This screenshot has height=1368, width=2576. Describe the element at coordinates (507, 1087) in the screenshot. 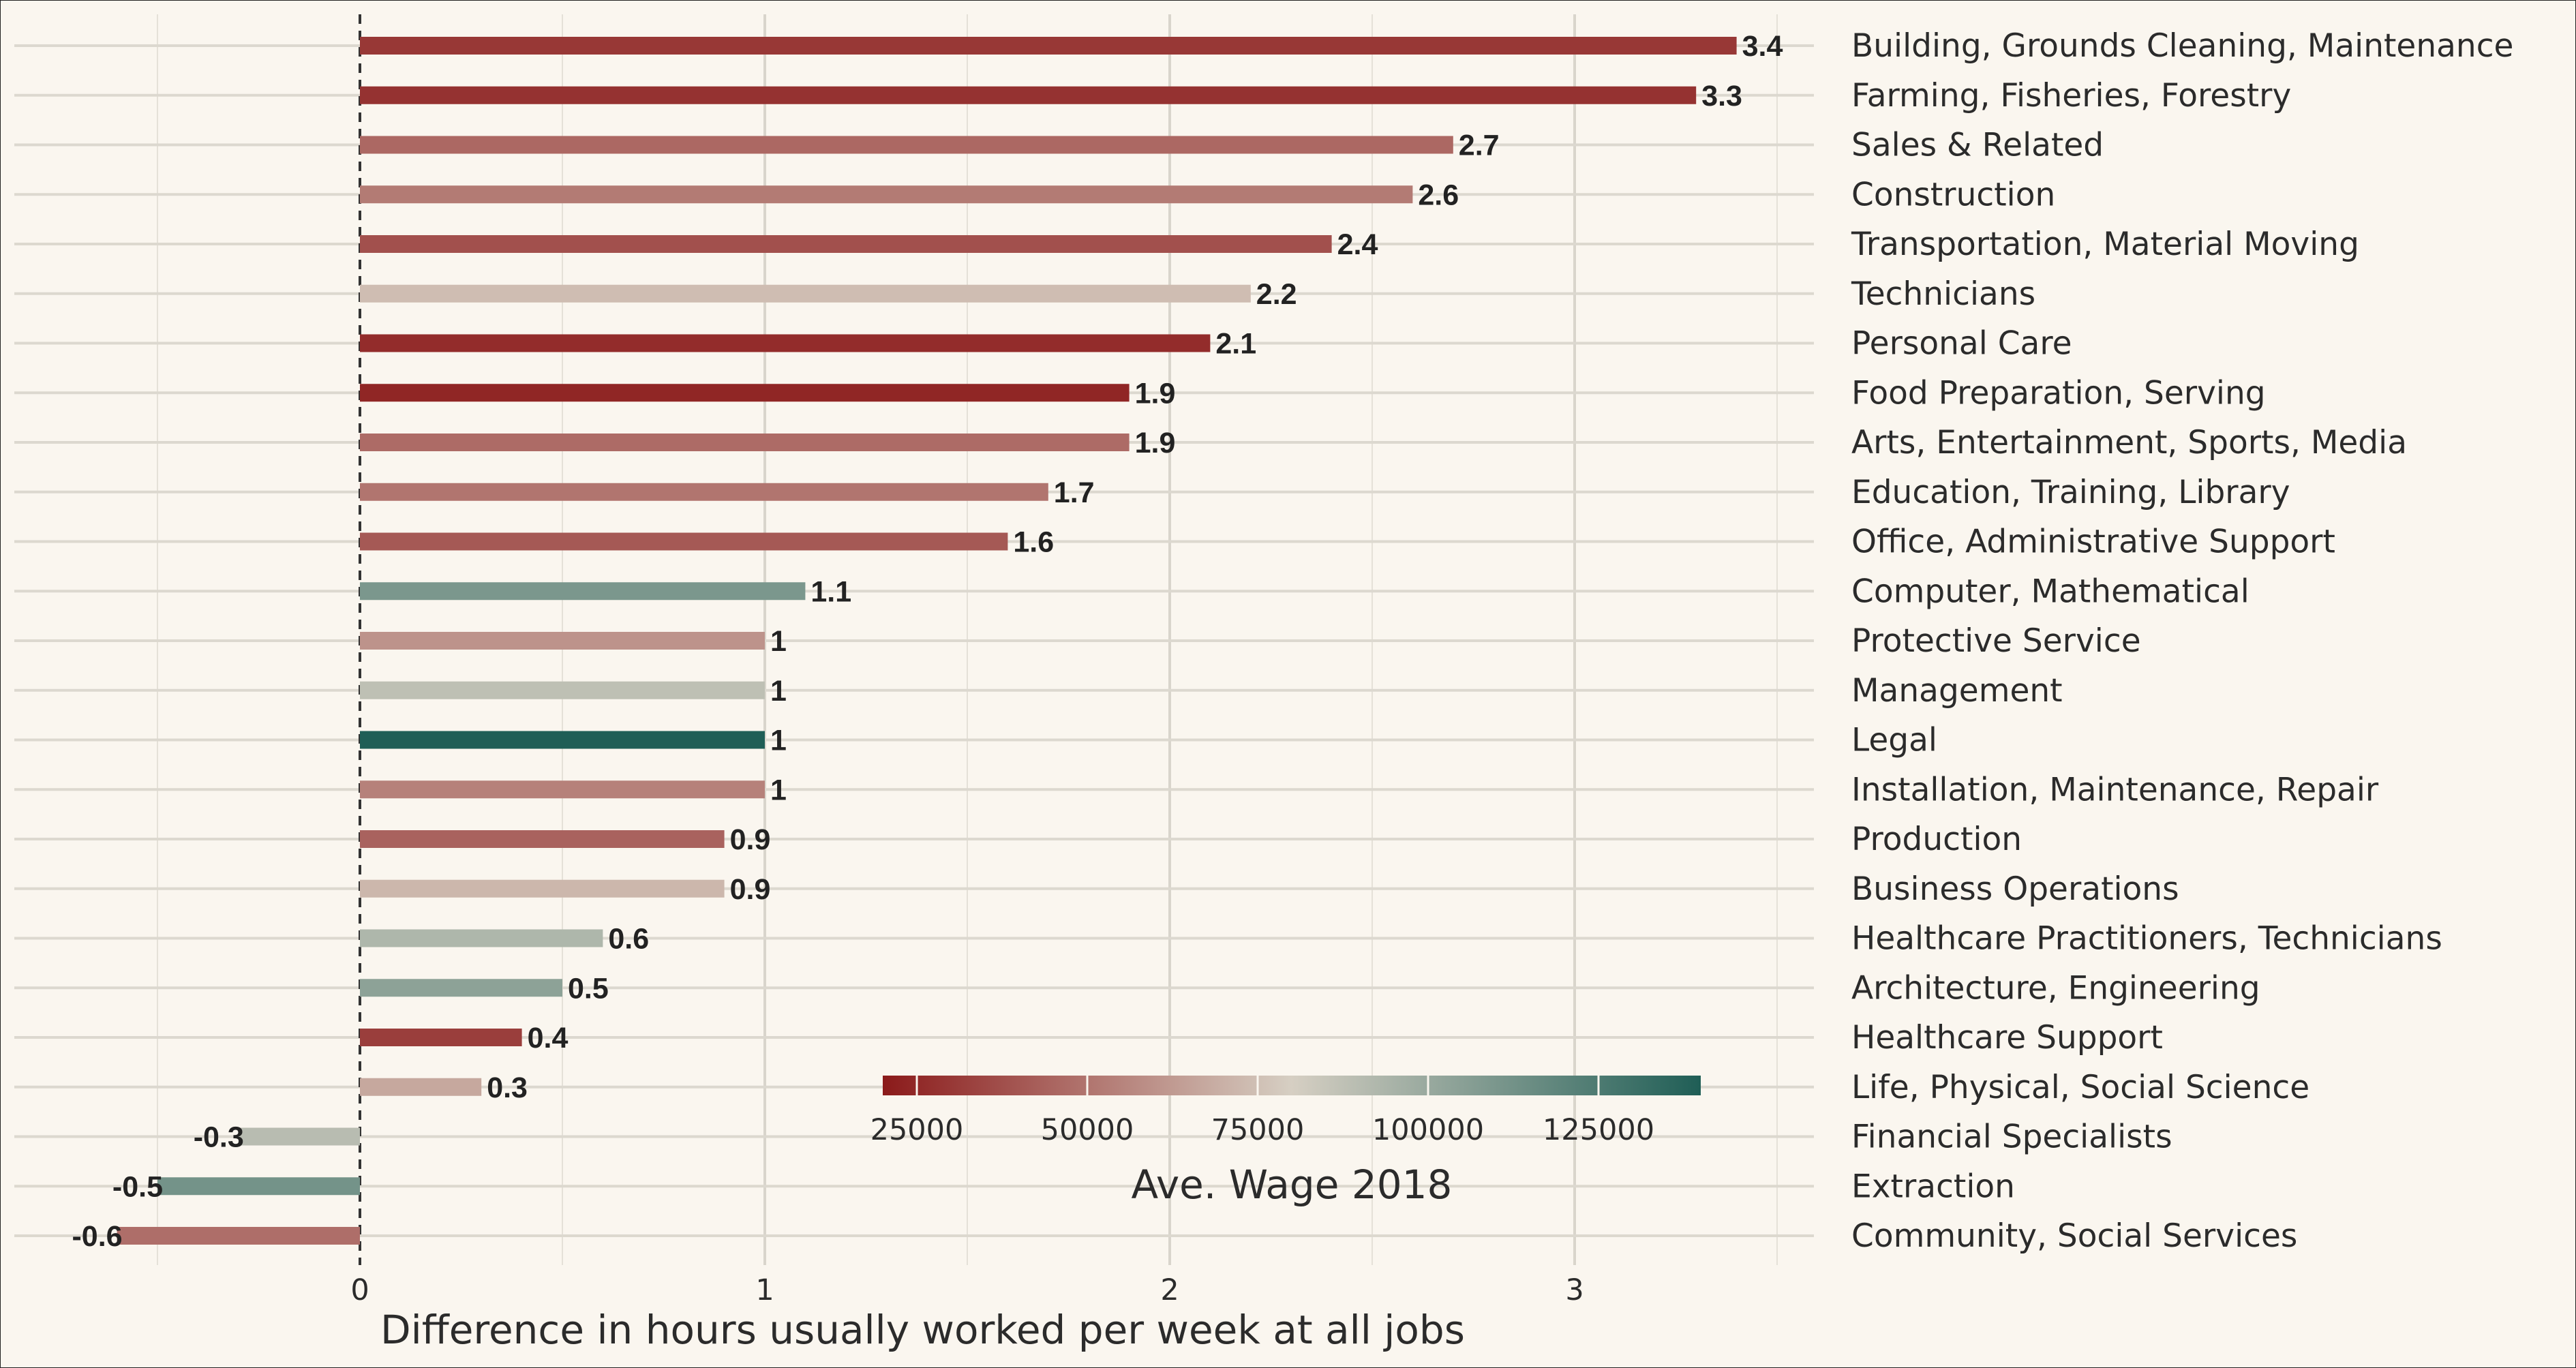

I see `data-label: 0.3` at that location.